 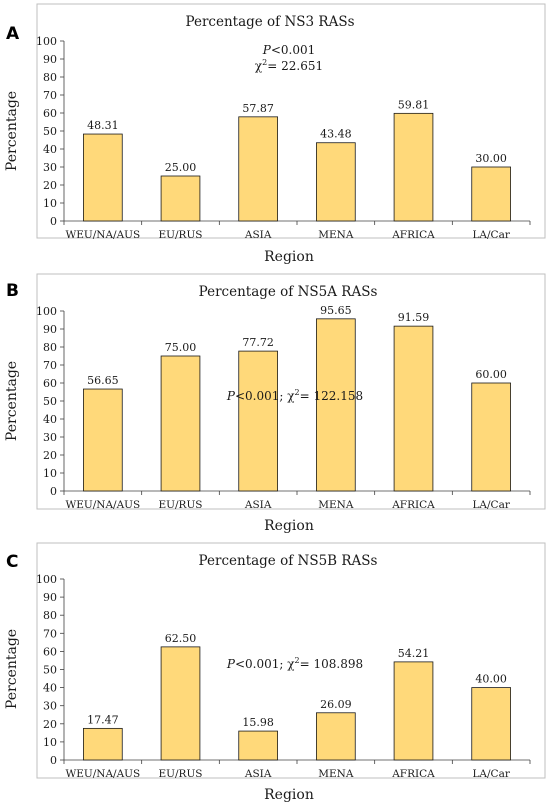 What do you see at coordinates (294, 395) in the screenshot?
I see `stat-annotation: P<0.001; χ2= 122.158` at bounding box center [294, 395].